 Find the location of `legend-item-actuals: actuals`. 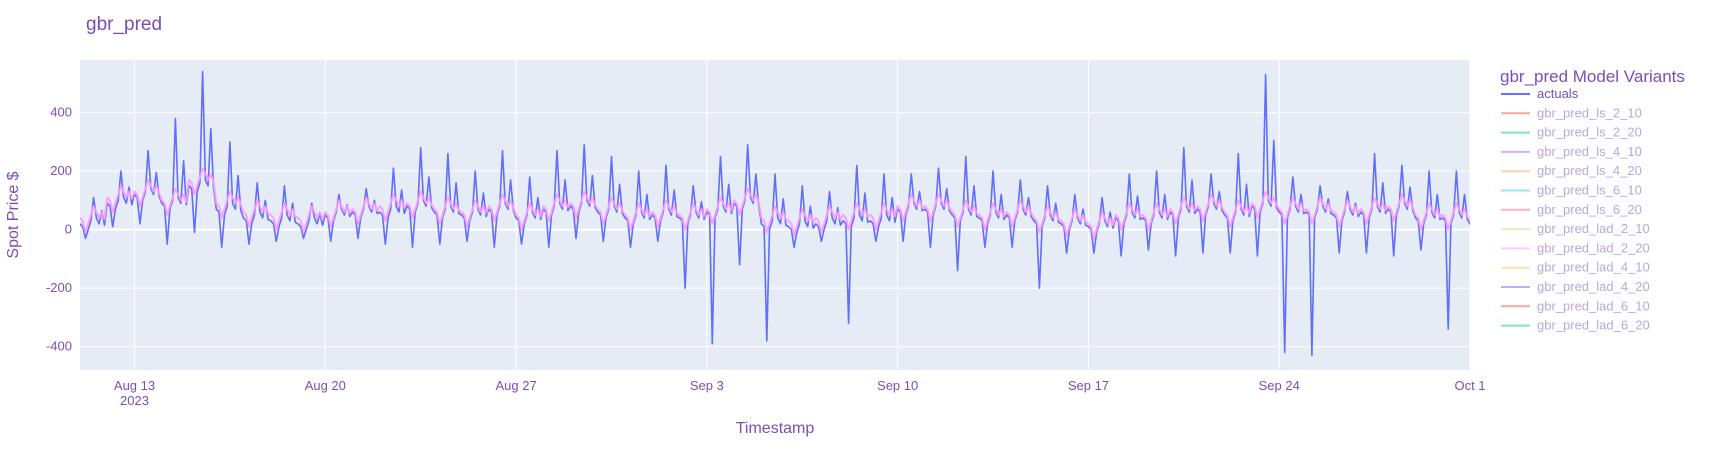

legend-item-actuals: actuals is located at coordinates (1540, 93).